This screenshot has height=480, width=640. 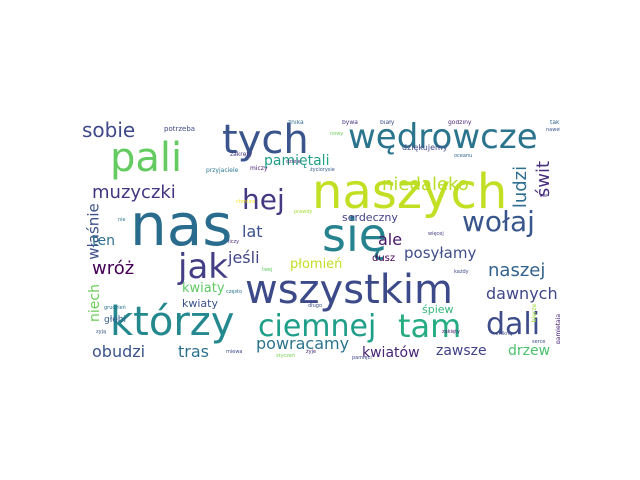 I want to click on cloud-word: życiorysie, so click(x=322, y=170).